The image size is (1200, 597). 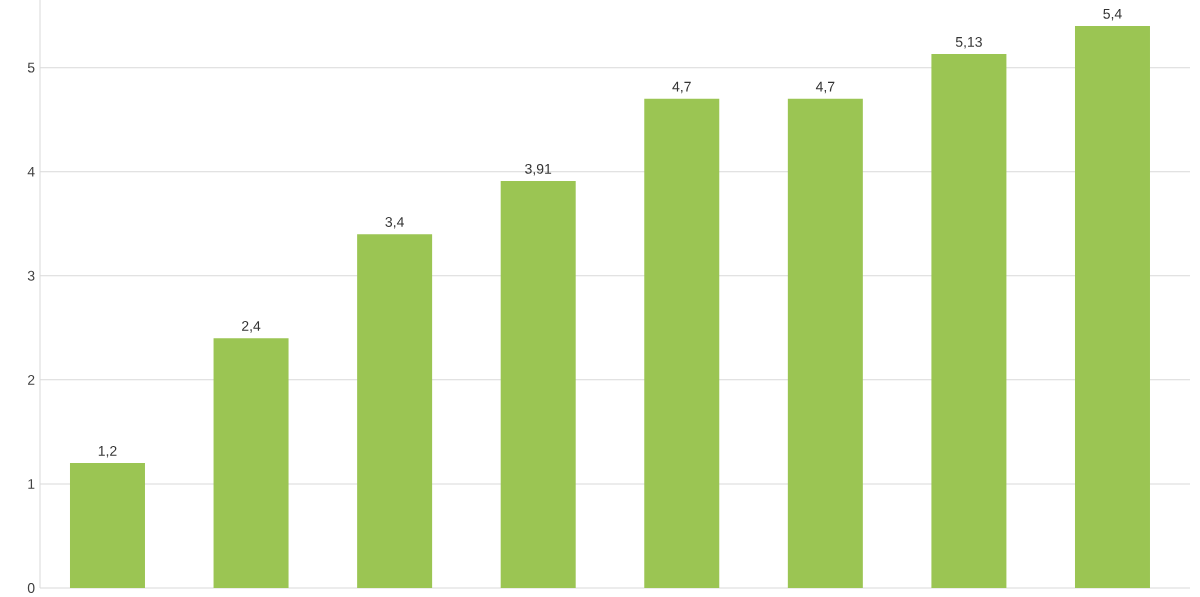 I want to click on data-label: 3,91, so click(x=538, y=169).